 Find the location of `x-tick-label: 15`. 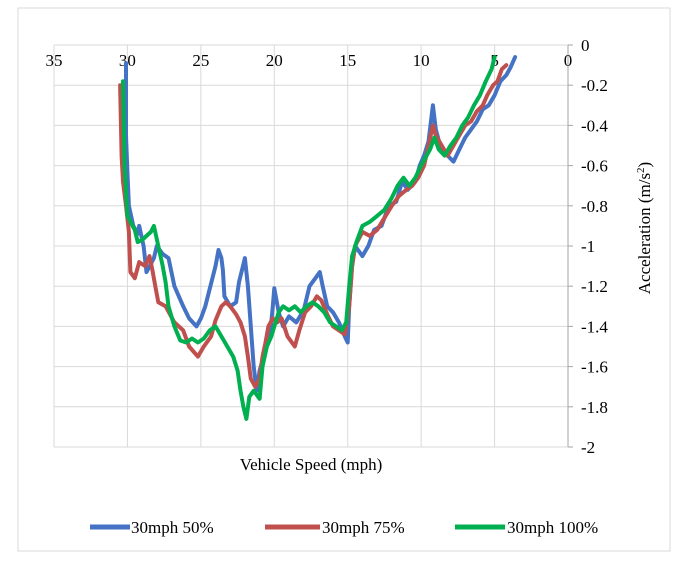

x-tick-label: 15 is located at coordinates (347, 60).